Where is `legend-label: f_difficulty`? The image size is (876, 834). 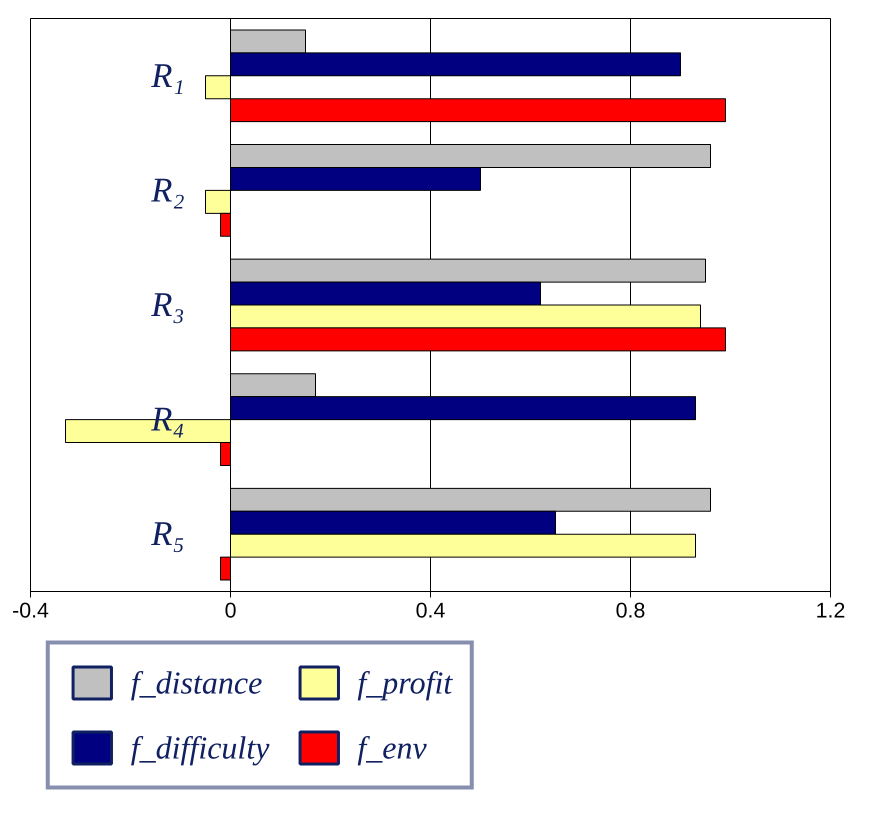 legend-label: f_difficulty is located at coordinates (200, 747).